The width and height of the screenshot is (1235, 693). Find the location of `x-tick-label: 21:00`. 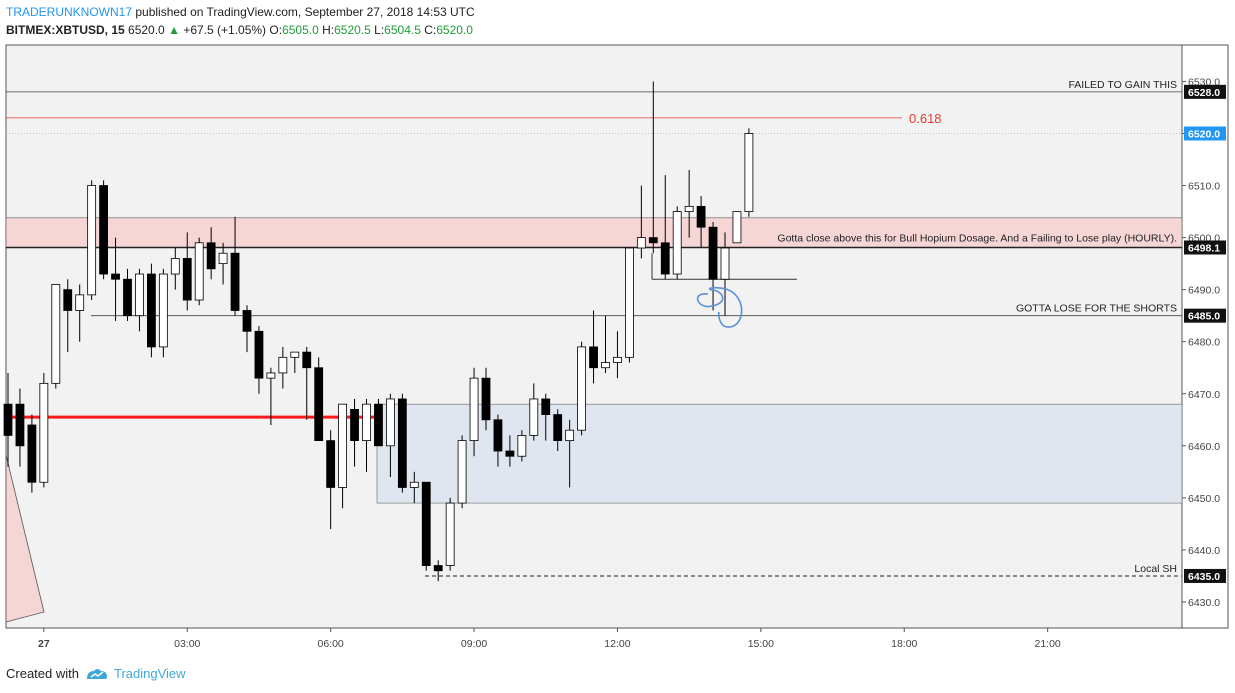

x-tick-label: 21:00 is located at coordinates (1048, 644).